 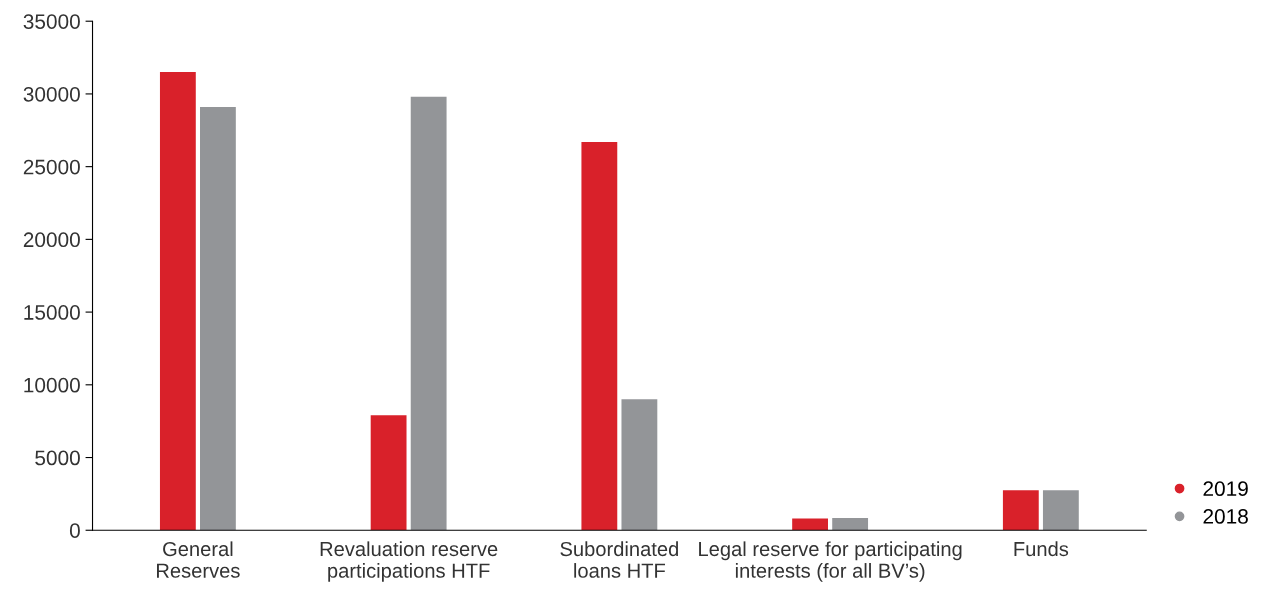 What do you see at coordinates (52, 312) in the screenshot?
I see `y-tick-label: 15000` at bounding box center [52, 312].